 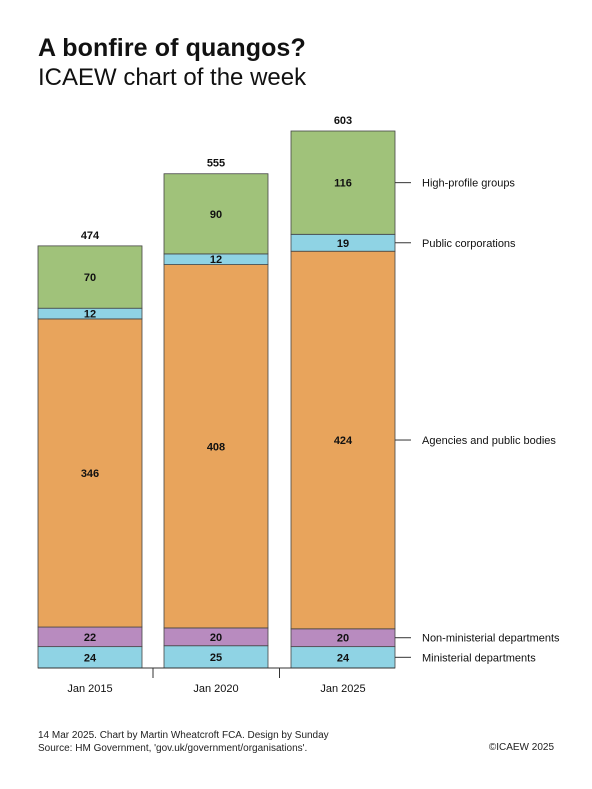 I want to click on data-label-high-profile-groups-jan-2020: 90, so click(x=216, y=215).